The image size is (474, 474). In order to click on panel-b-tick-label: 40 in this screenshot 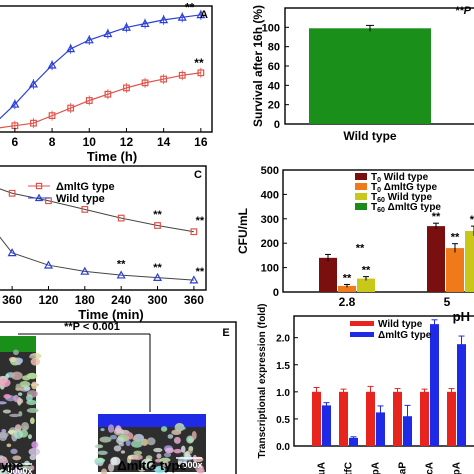, I will do `click(274, 86)`.